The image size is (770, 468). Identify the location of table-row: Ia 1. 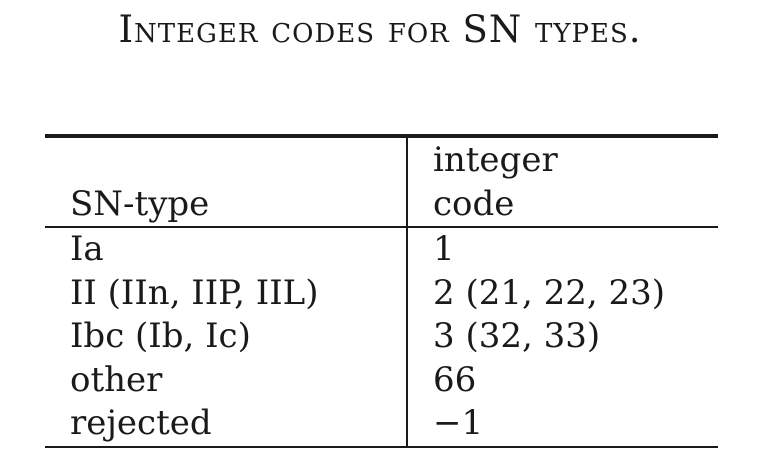
(381, 250).